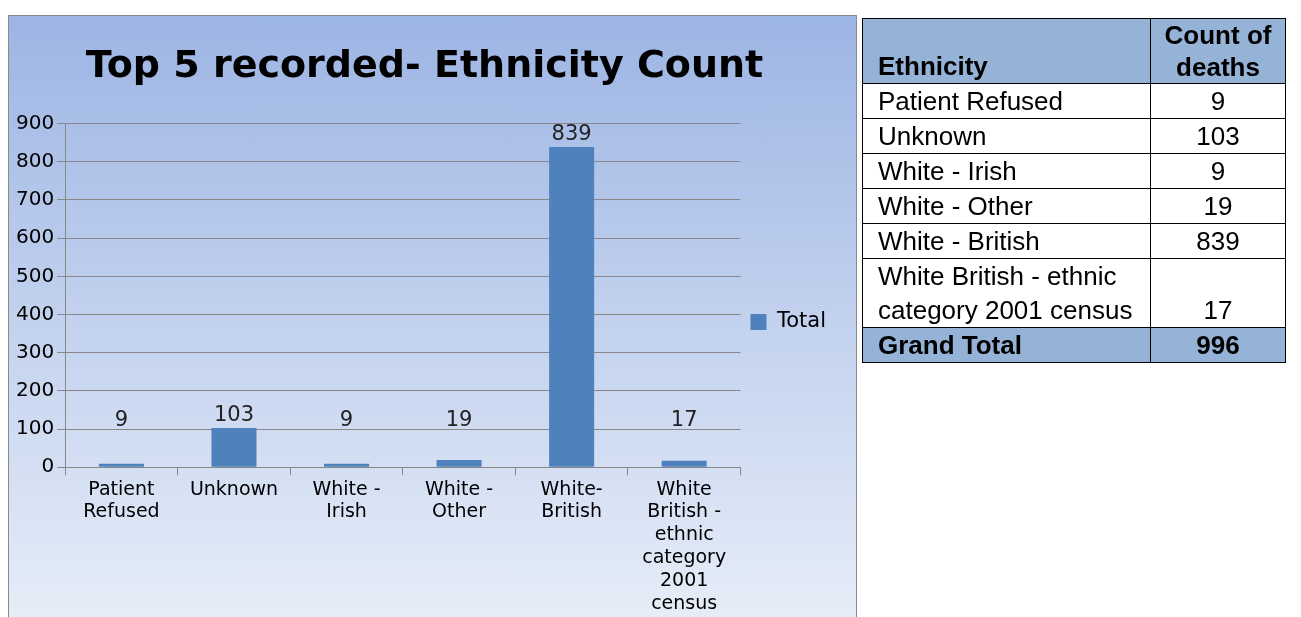  What do you see at coordinates (1006, 206) in the screenshot?
I see `category-label: White - Other` at bounding box center [1006, 206].